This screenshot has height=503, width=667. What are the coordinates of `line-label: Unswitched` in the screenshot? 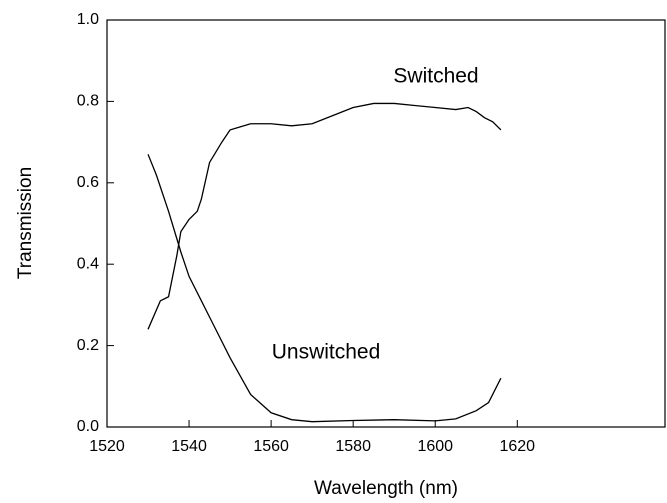 It's located at (326, 352).